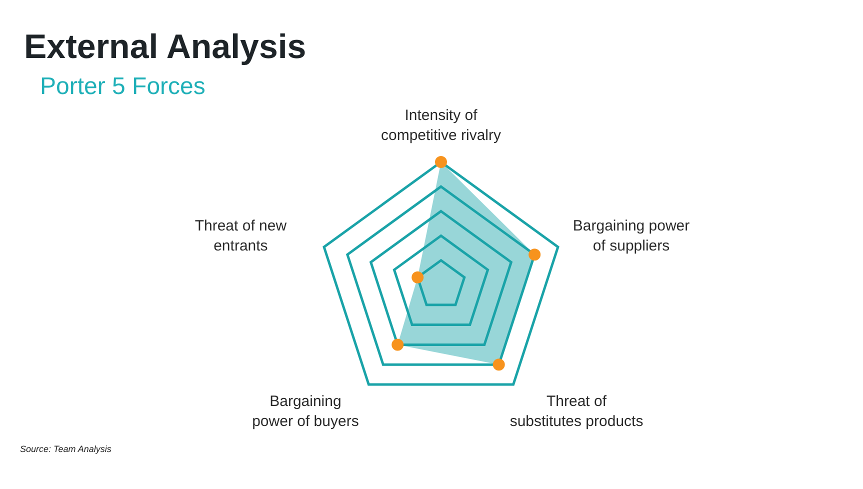 The height and width of the screenshot is (489, 863). What do you see at coordinates (66, 449) in the screenshot?
I see `source-note: Source: Team Analysis` at bounding box center [66, 449].